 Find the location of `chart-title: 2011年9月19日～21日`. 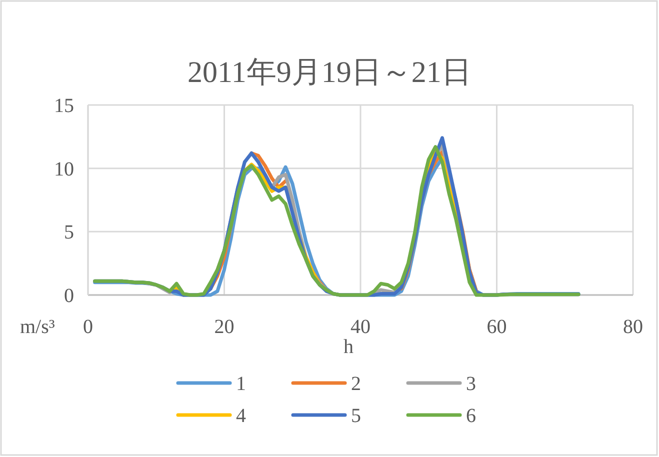

chart-title: 2011年9月19日～21日 is located at coordinates (330, 72).